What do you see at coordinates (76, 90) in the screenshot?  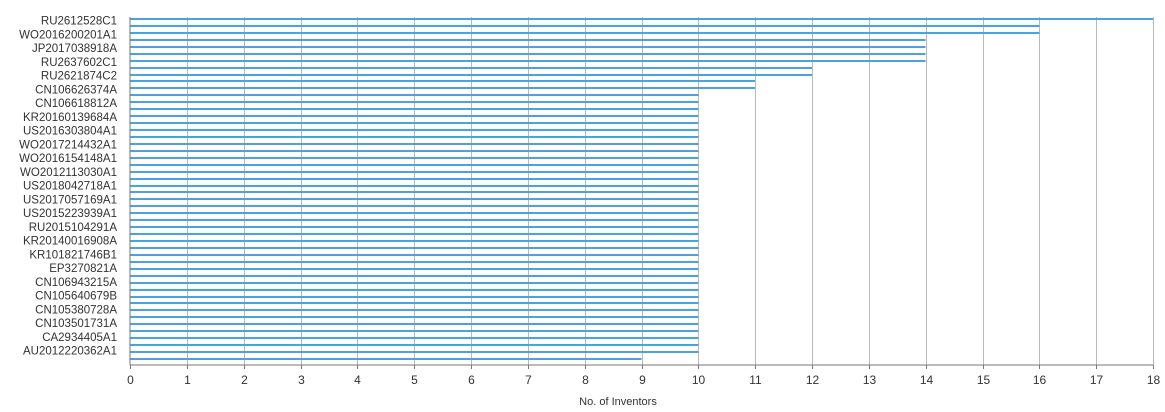 I see `category-label: CN106626374A` at bounding box center [76, 90].